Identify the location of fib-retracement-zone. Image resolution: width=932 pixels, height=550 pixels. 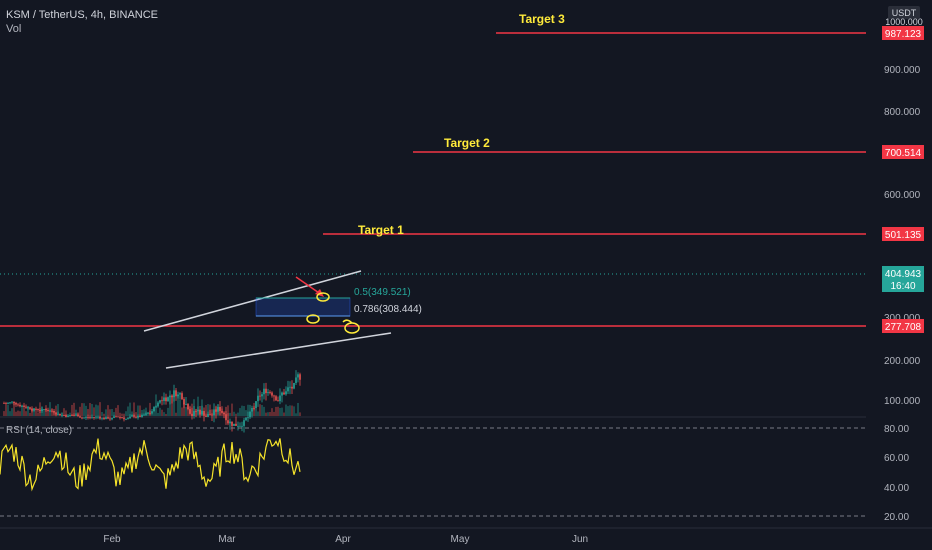
(303, 307).